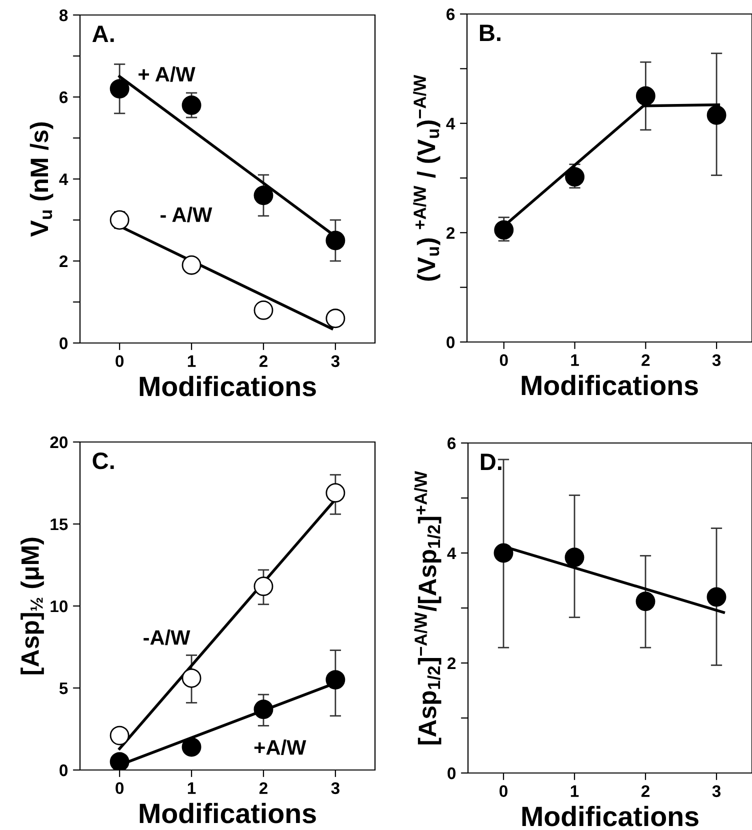 The width and height of the screenshot is (752, 830). What do you see at coordinates (426, 177) in the screenshot?
I see `y-axis-title: (V$_{u}$) $^{+A/W}$ / (V$_{u}$)$^{−A/W}$` at bounding box center [426, 177].